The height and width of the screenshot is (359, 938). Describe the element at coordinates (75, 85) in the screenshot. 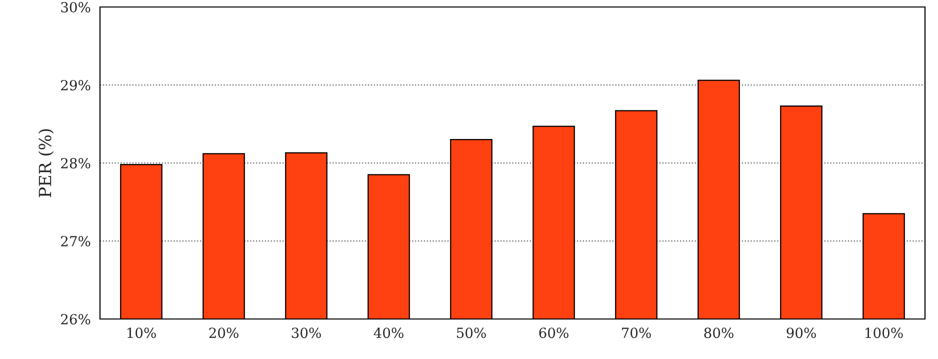

I see `y-tick-label: 29%` at that location.